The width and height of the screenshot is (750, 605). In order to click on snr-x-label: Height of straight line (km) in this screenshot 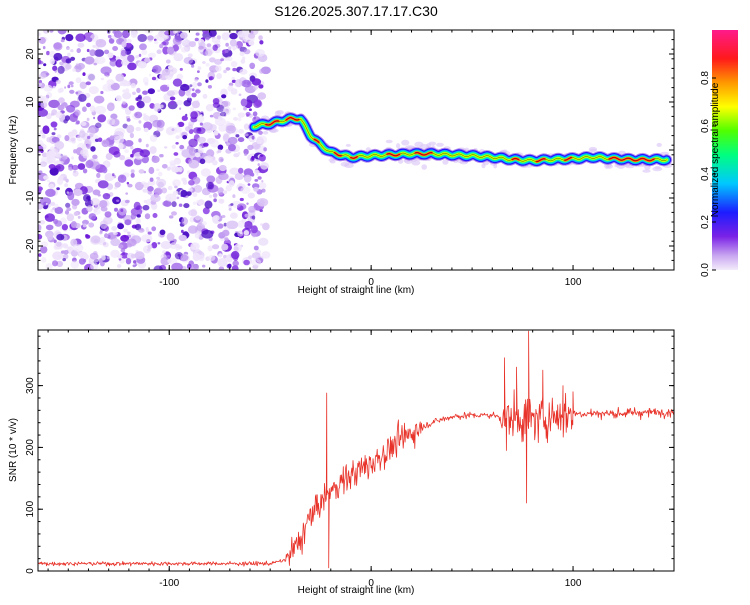, I will do `click(356, 590)`.